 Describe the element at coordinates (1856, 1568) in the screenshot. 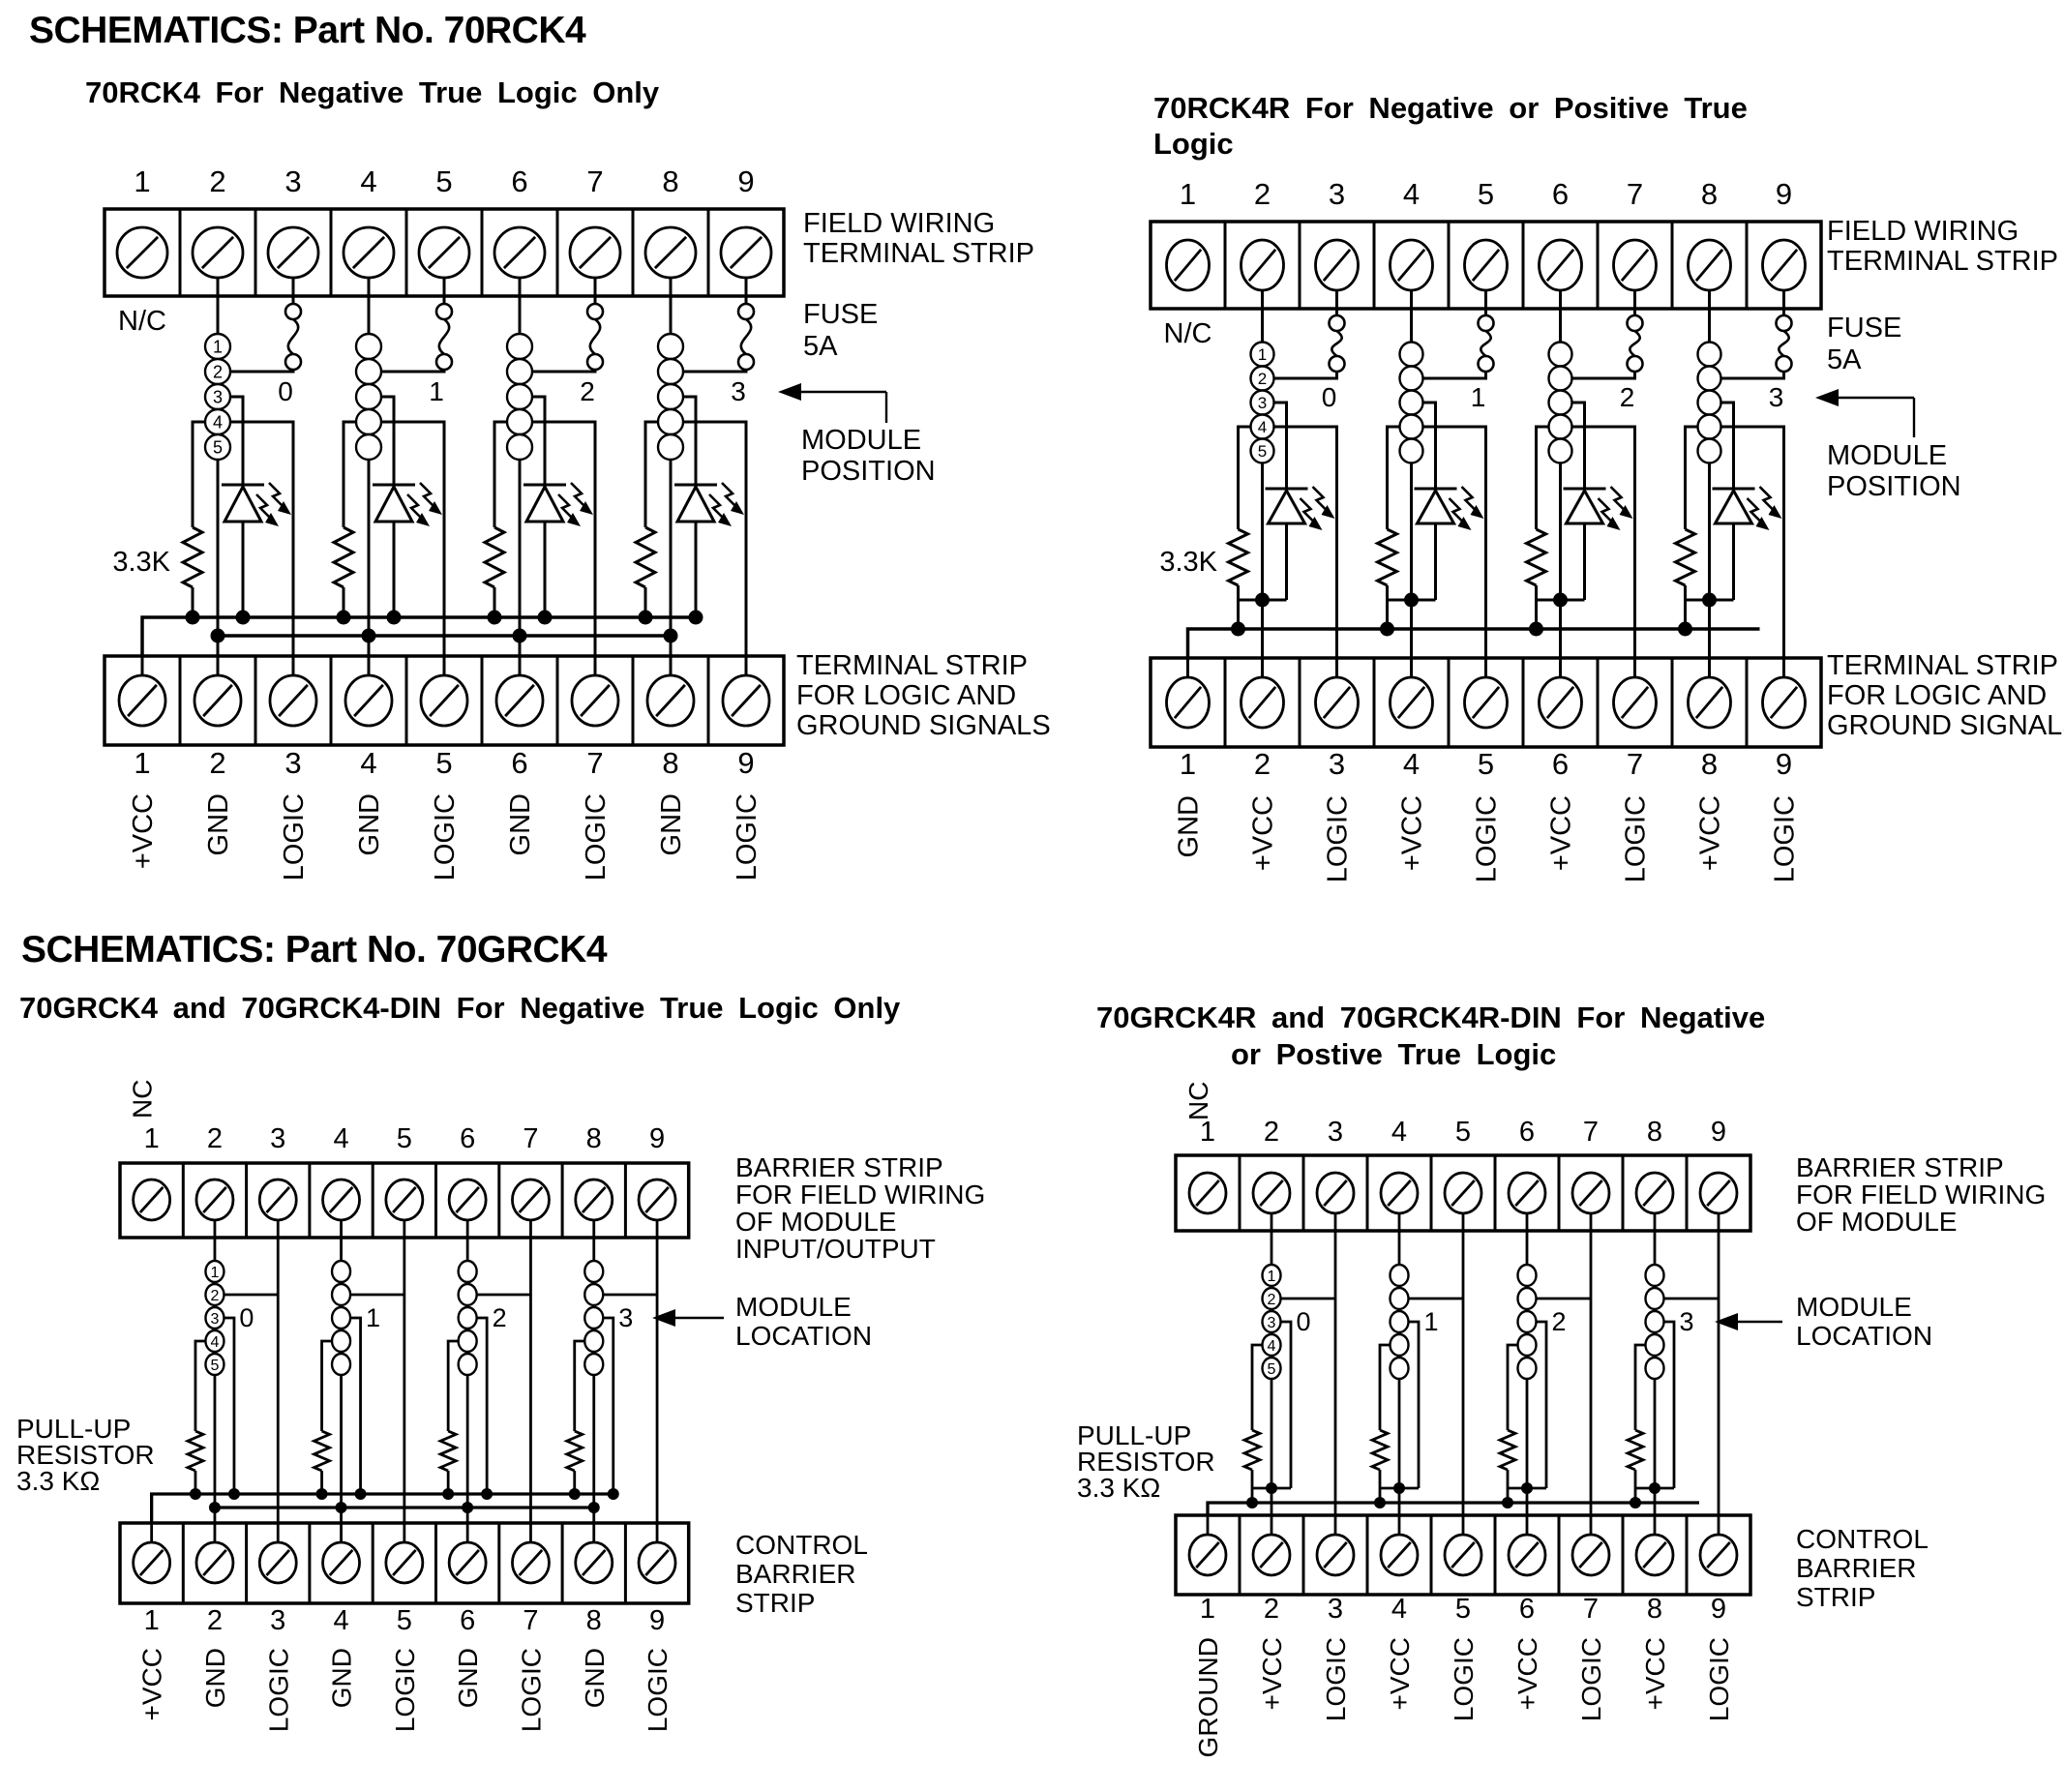

I see `bottom-strip-label-line: BARRIER` at that location.